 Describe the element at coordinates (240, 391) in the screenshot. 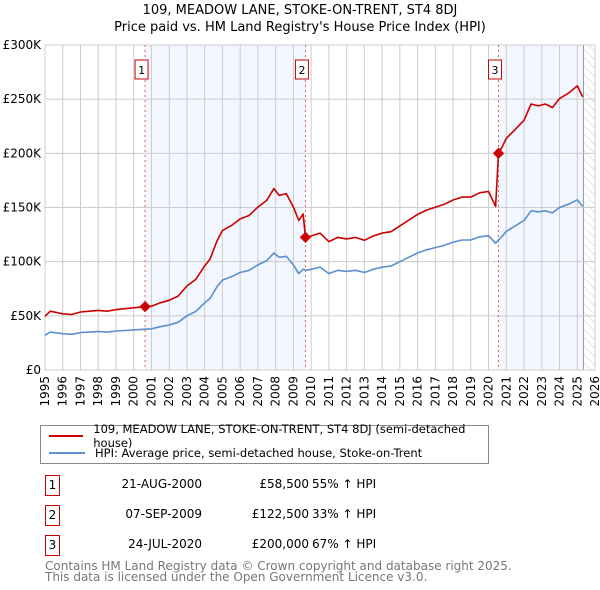

I see `x-tick-label: 2006` at that location.